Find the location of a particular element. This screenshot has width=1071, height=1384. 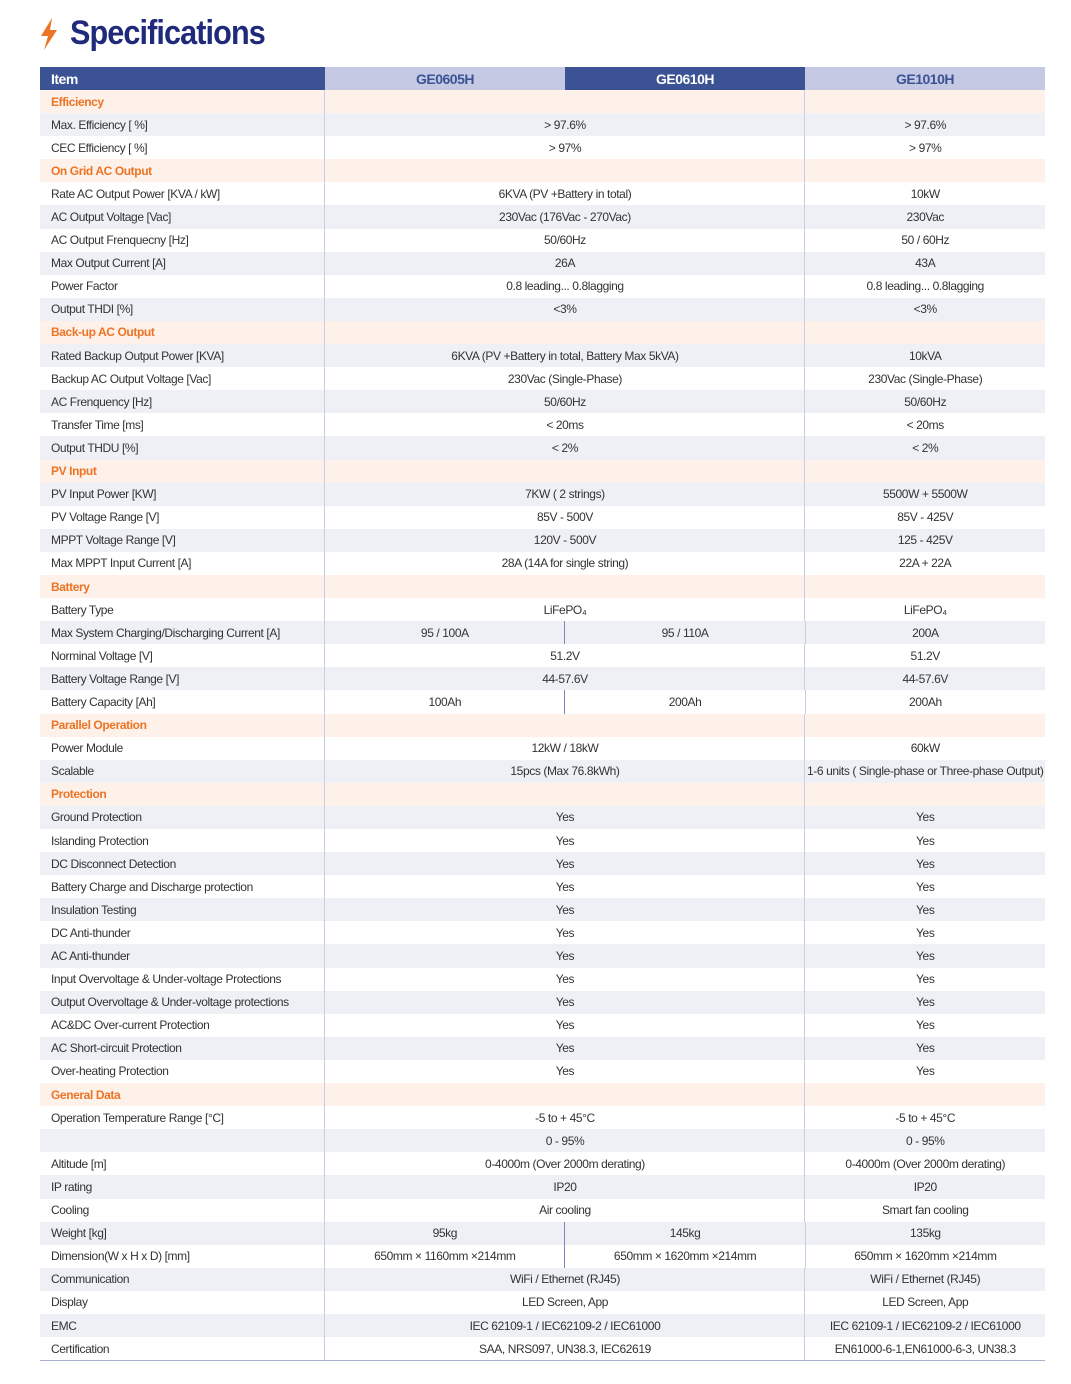

cell-ge0605h-ge0610h: 12kW / 18kW is located at coordinates (564, 748).